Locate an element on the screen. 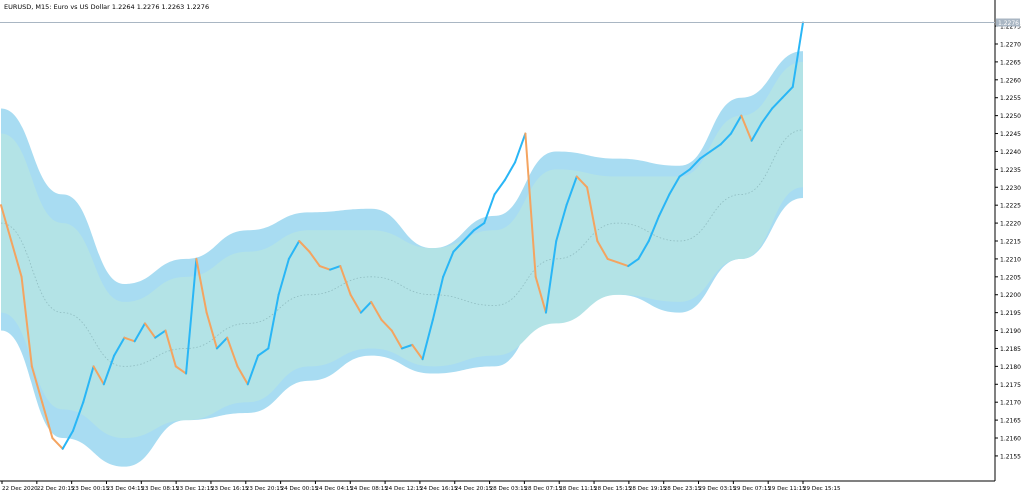 The image size is (1024, 497). y-tick-label: 1.2275 is located at coordinates (1010, 27).